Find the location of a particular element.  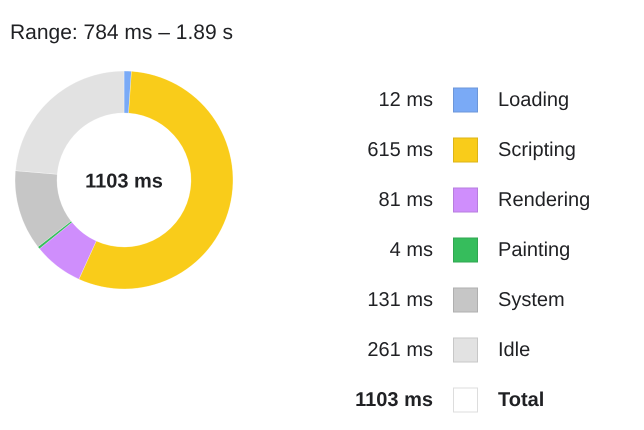

data-label: 12 ms is located at coordinates (405, 100).